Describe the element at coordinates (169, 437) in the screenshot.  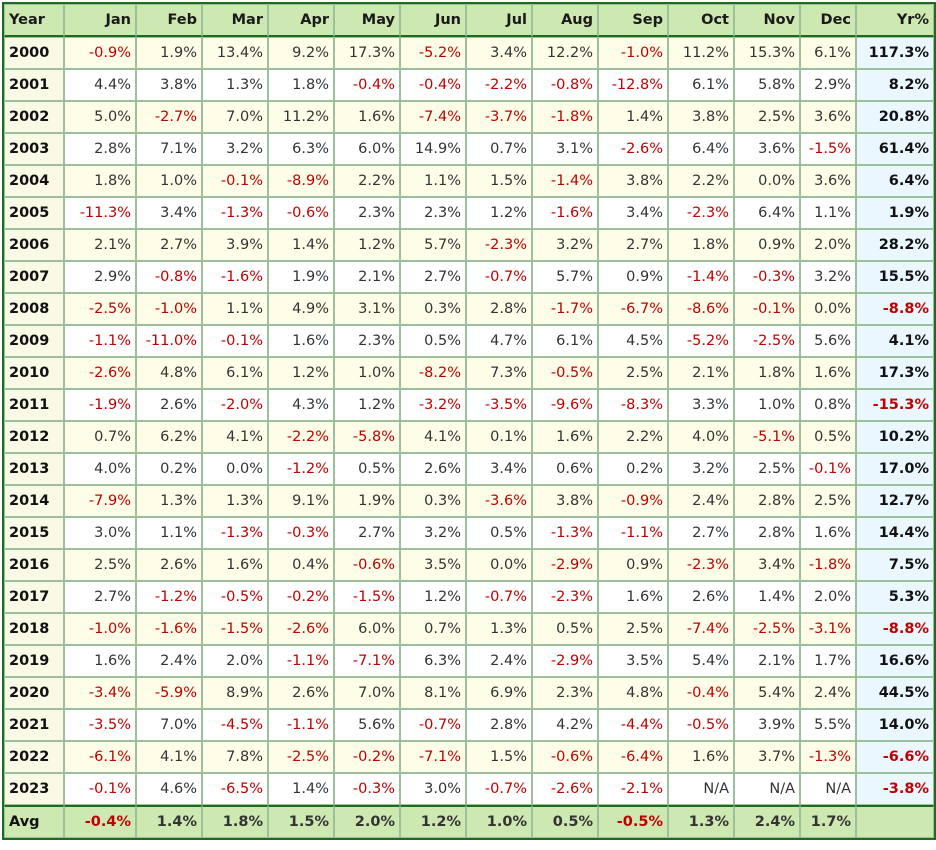
I see `month-value-cell: 6.2%` at that location.